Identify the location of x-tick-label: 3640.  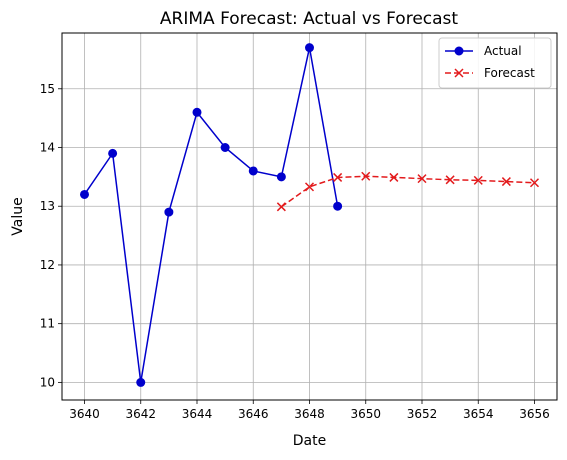
(84, 414).